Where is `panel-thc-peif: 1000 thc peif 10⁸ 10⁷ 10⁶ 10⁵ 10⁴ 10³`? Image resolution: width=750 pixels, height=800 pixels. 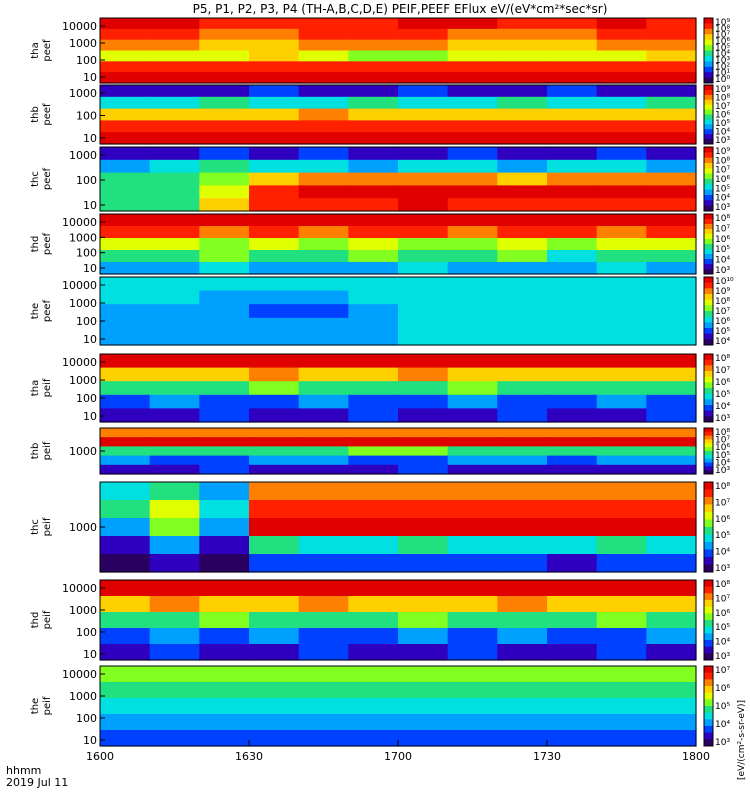
panel-thc-peif: 1000 thc peif 10⁸ 10⁷ 10⁶ 10⁵ 10⁴ 10³ is located at coordinates (380, 527).